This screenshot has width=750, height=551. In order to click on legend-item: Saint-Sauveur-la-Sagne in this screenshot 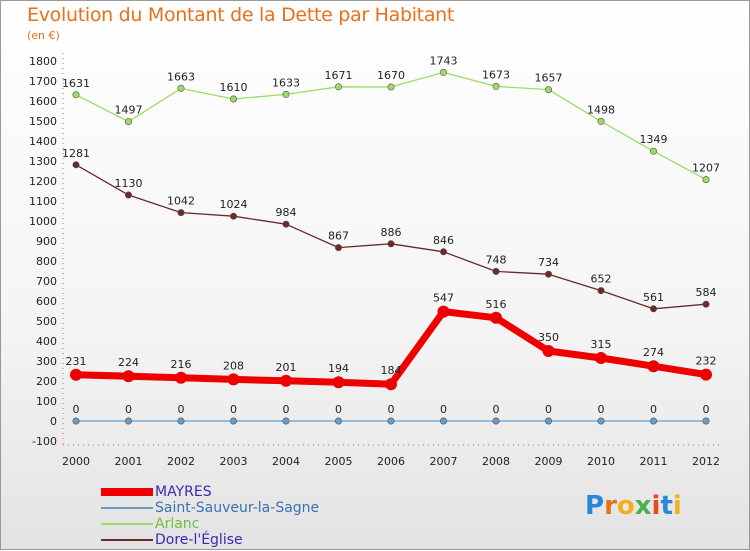, I will do `click(210, 508)`.